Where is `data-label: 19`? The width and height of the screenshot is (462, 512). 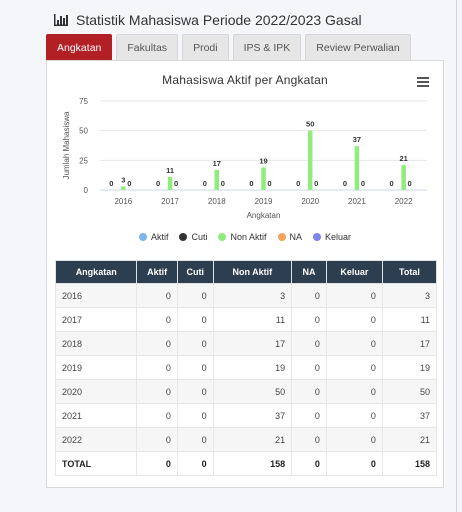 data-label: 19 is located at coordinates (263, 160).